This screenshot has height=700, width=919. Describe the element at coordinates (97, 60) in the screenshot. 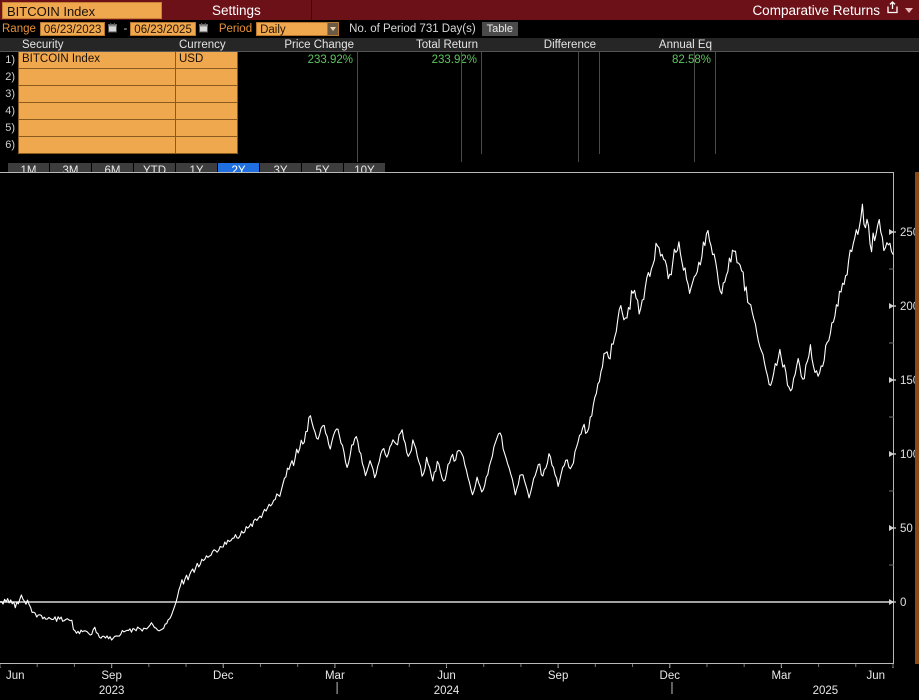

I see `row-security-input: BITCOIN Index` at that location.